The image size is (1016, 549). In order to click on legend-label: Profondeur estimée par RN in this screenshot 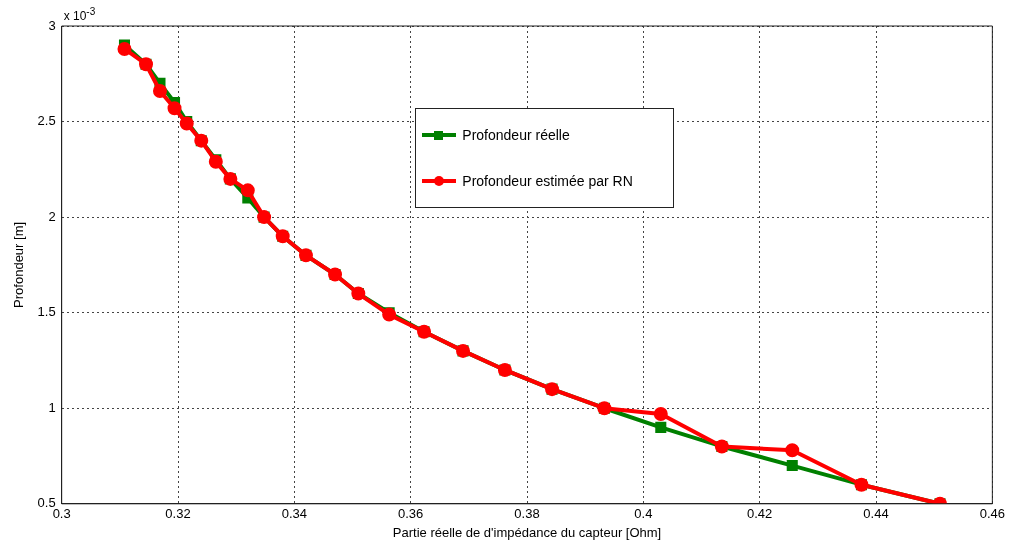, I will do `click(547, 181)`.